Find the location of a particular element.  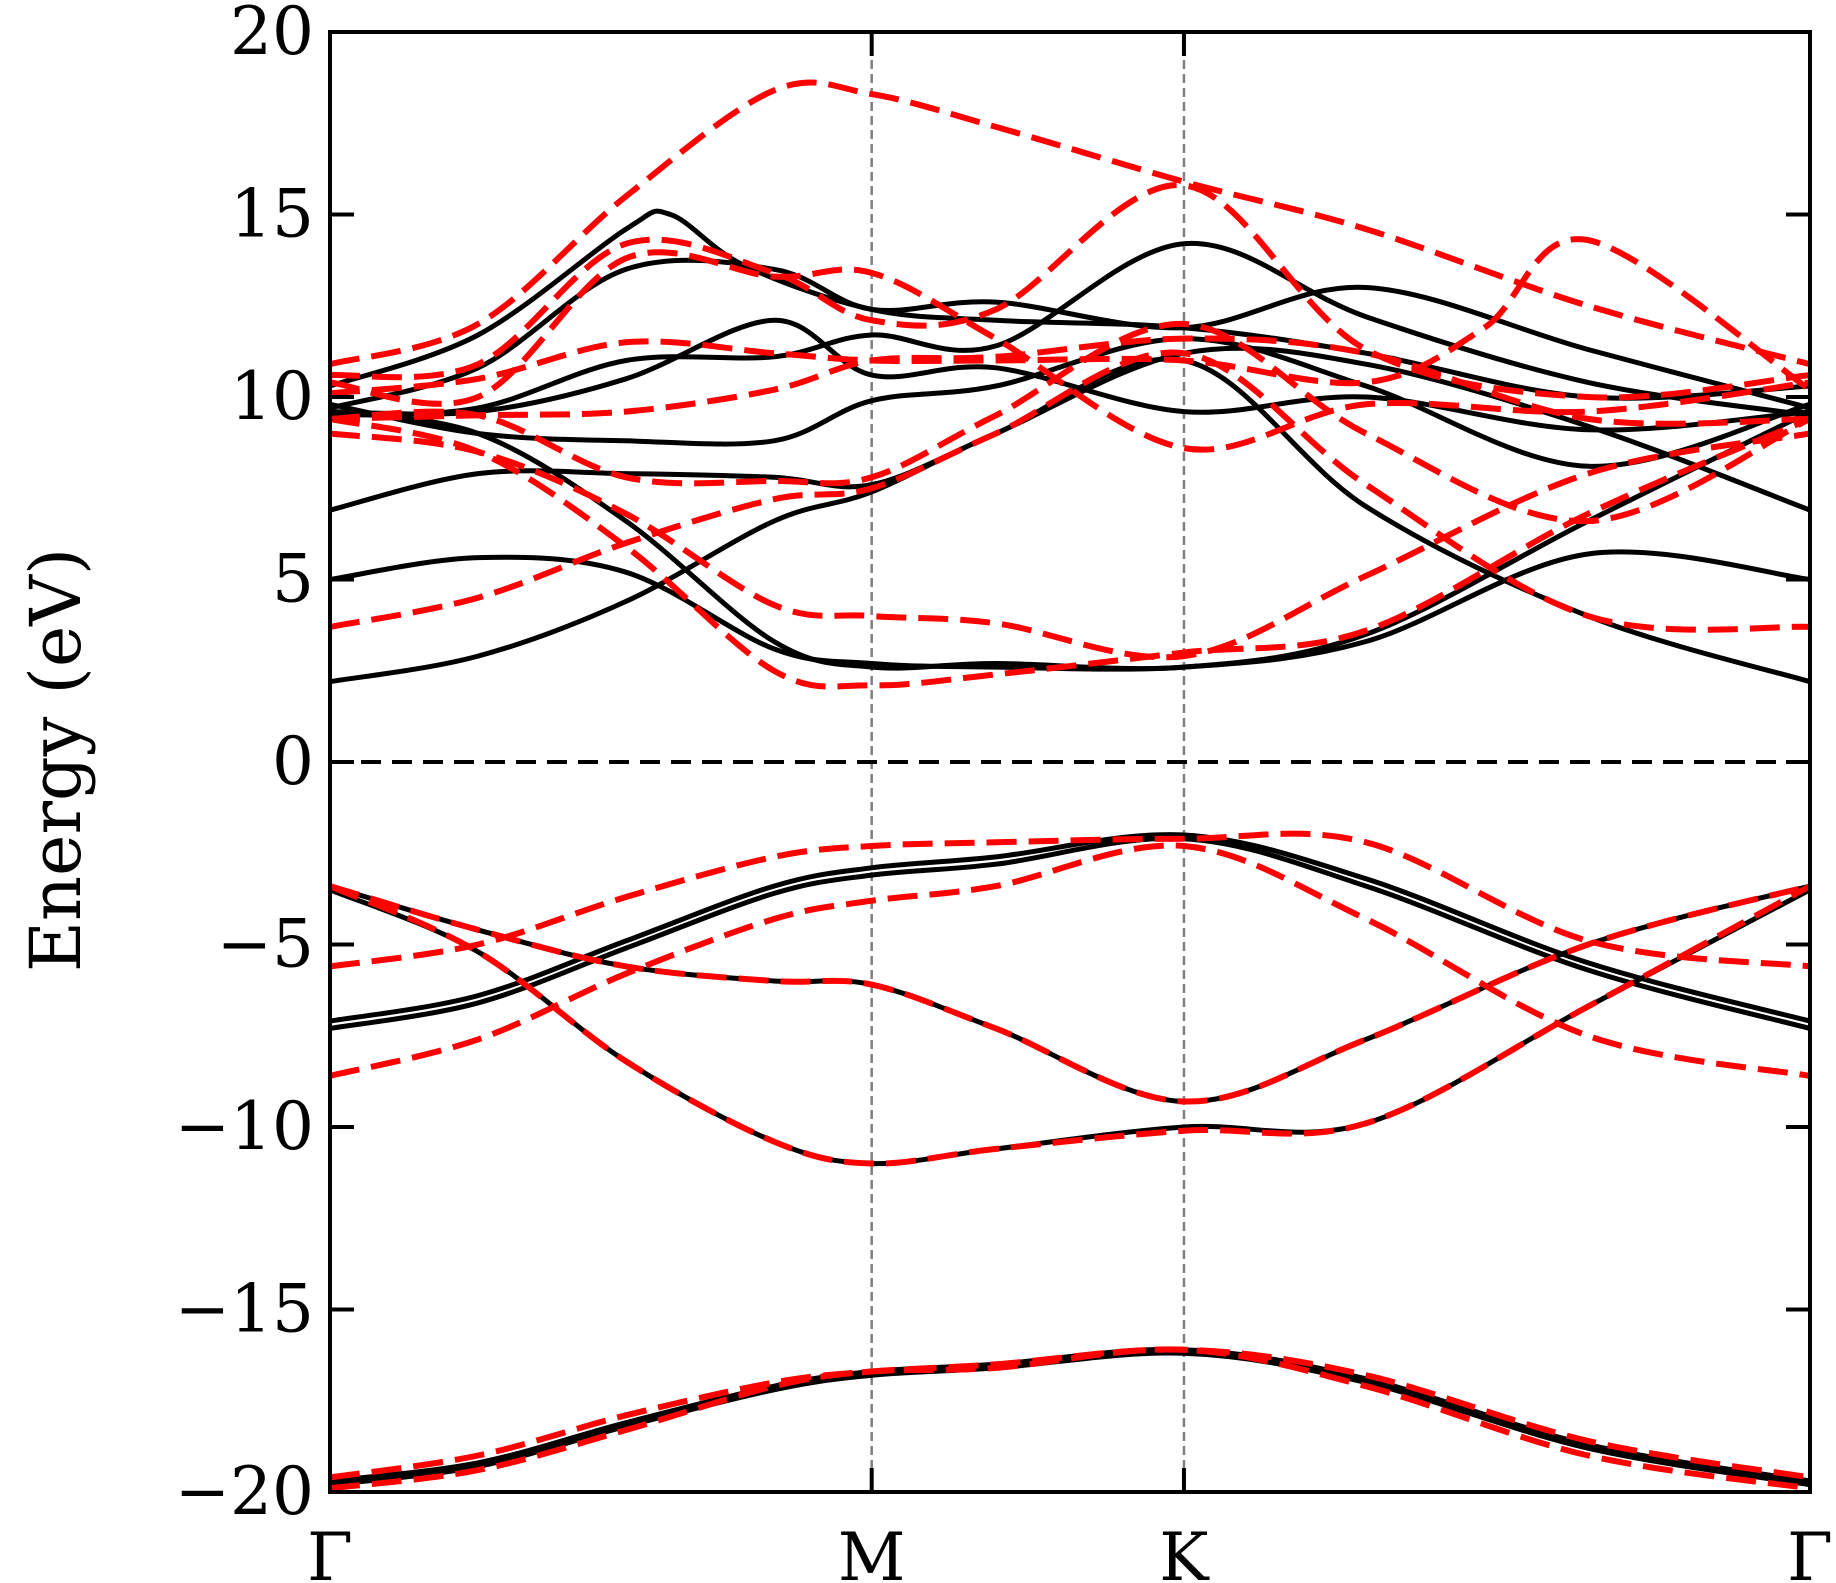

x-tick-label-1: Γ is located at coordinates (330, 1551).